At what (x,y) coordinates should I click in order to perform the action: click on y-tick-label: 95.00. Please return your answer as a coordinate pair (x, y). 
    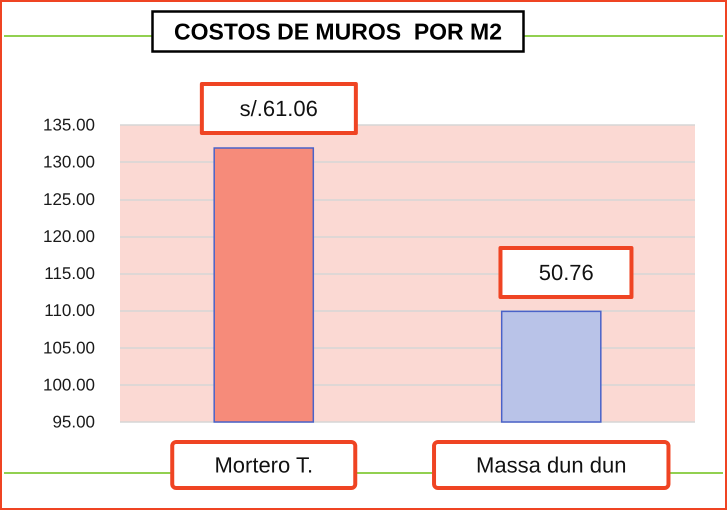
    Looking at the image, I should click on (73, 422).